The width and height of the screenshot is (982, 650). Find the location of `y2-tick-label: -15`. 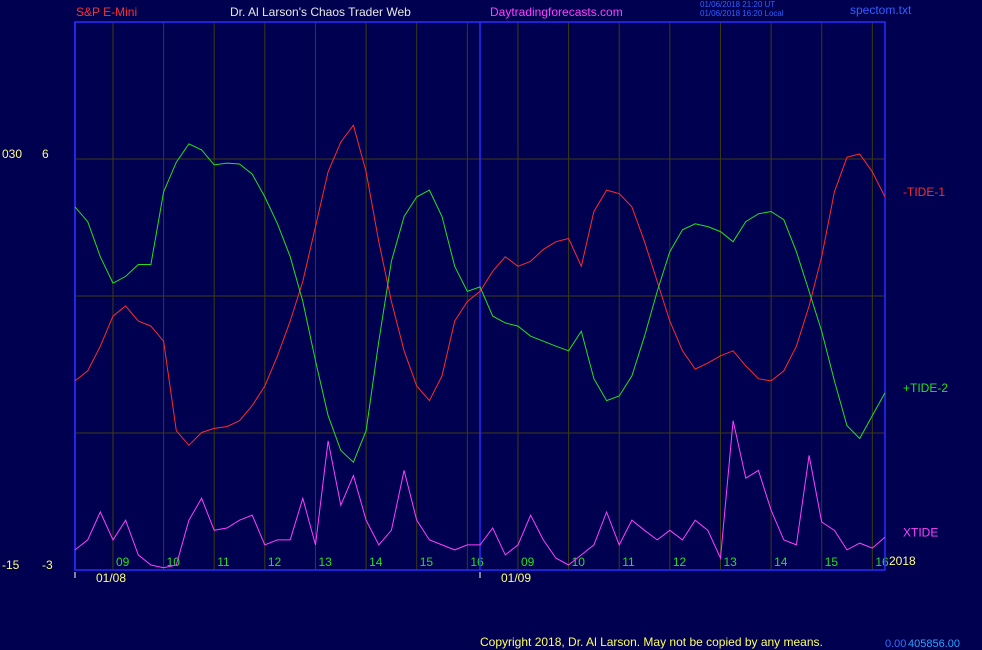

y2-tick-label: -15 is located at coordinates (11, 565).